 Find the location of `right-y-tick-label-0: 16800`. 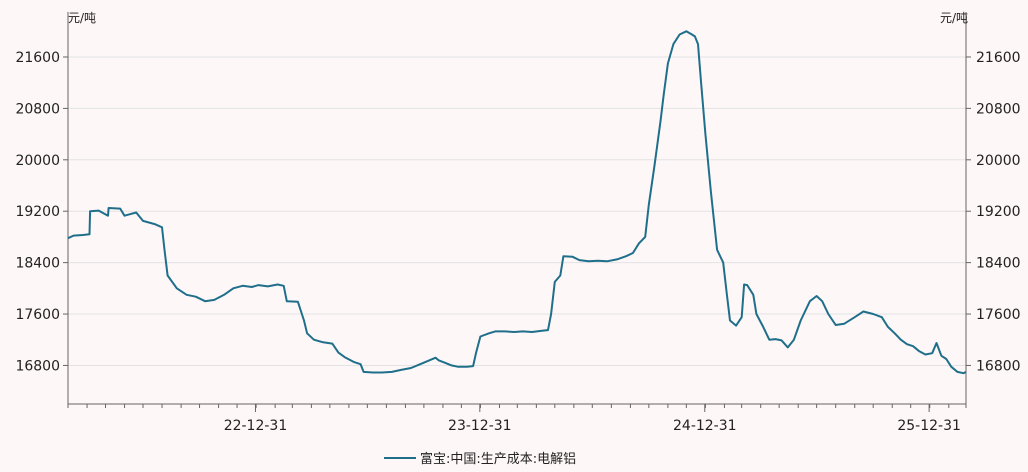

right-y-tick-label-0: 16800 is located at coordinates (998, 366).